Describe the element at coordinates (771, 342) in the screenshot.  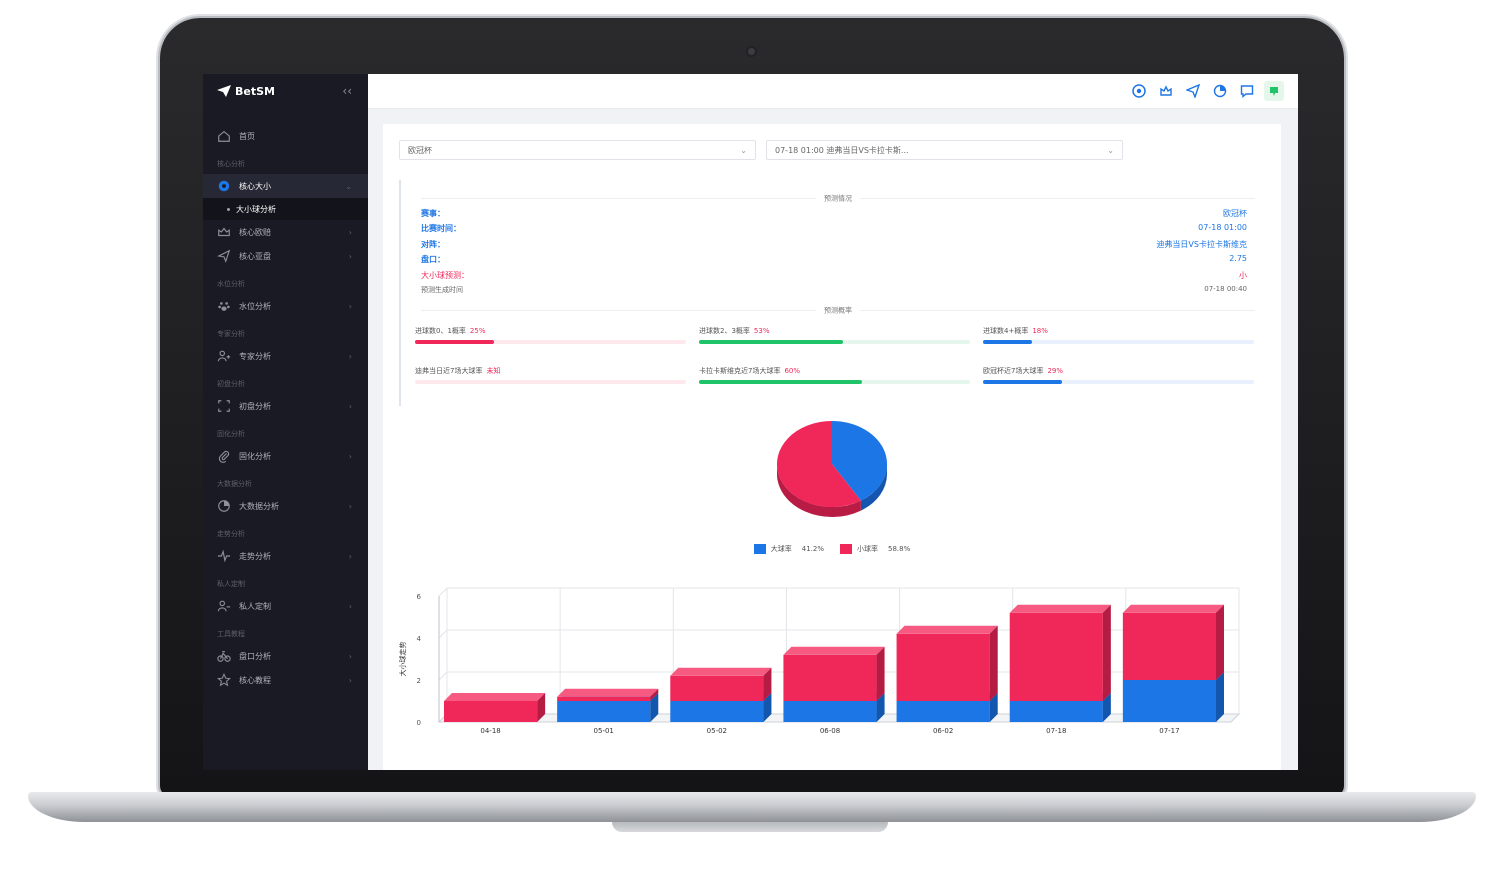
I see `probability-fill` at that location.